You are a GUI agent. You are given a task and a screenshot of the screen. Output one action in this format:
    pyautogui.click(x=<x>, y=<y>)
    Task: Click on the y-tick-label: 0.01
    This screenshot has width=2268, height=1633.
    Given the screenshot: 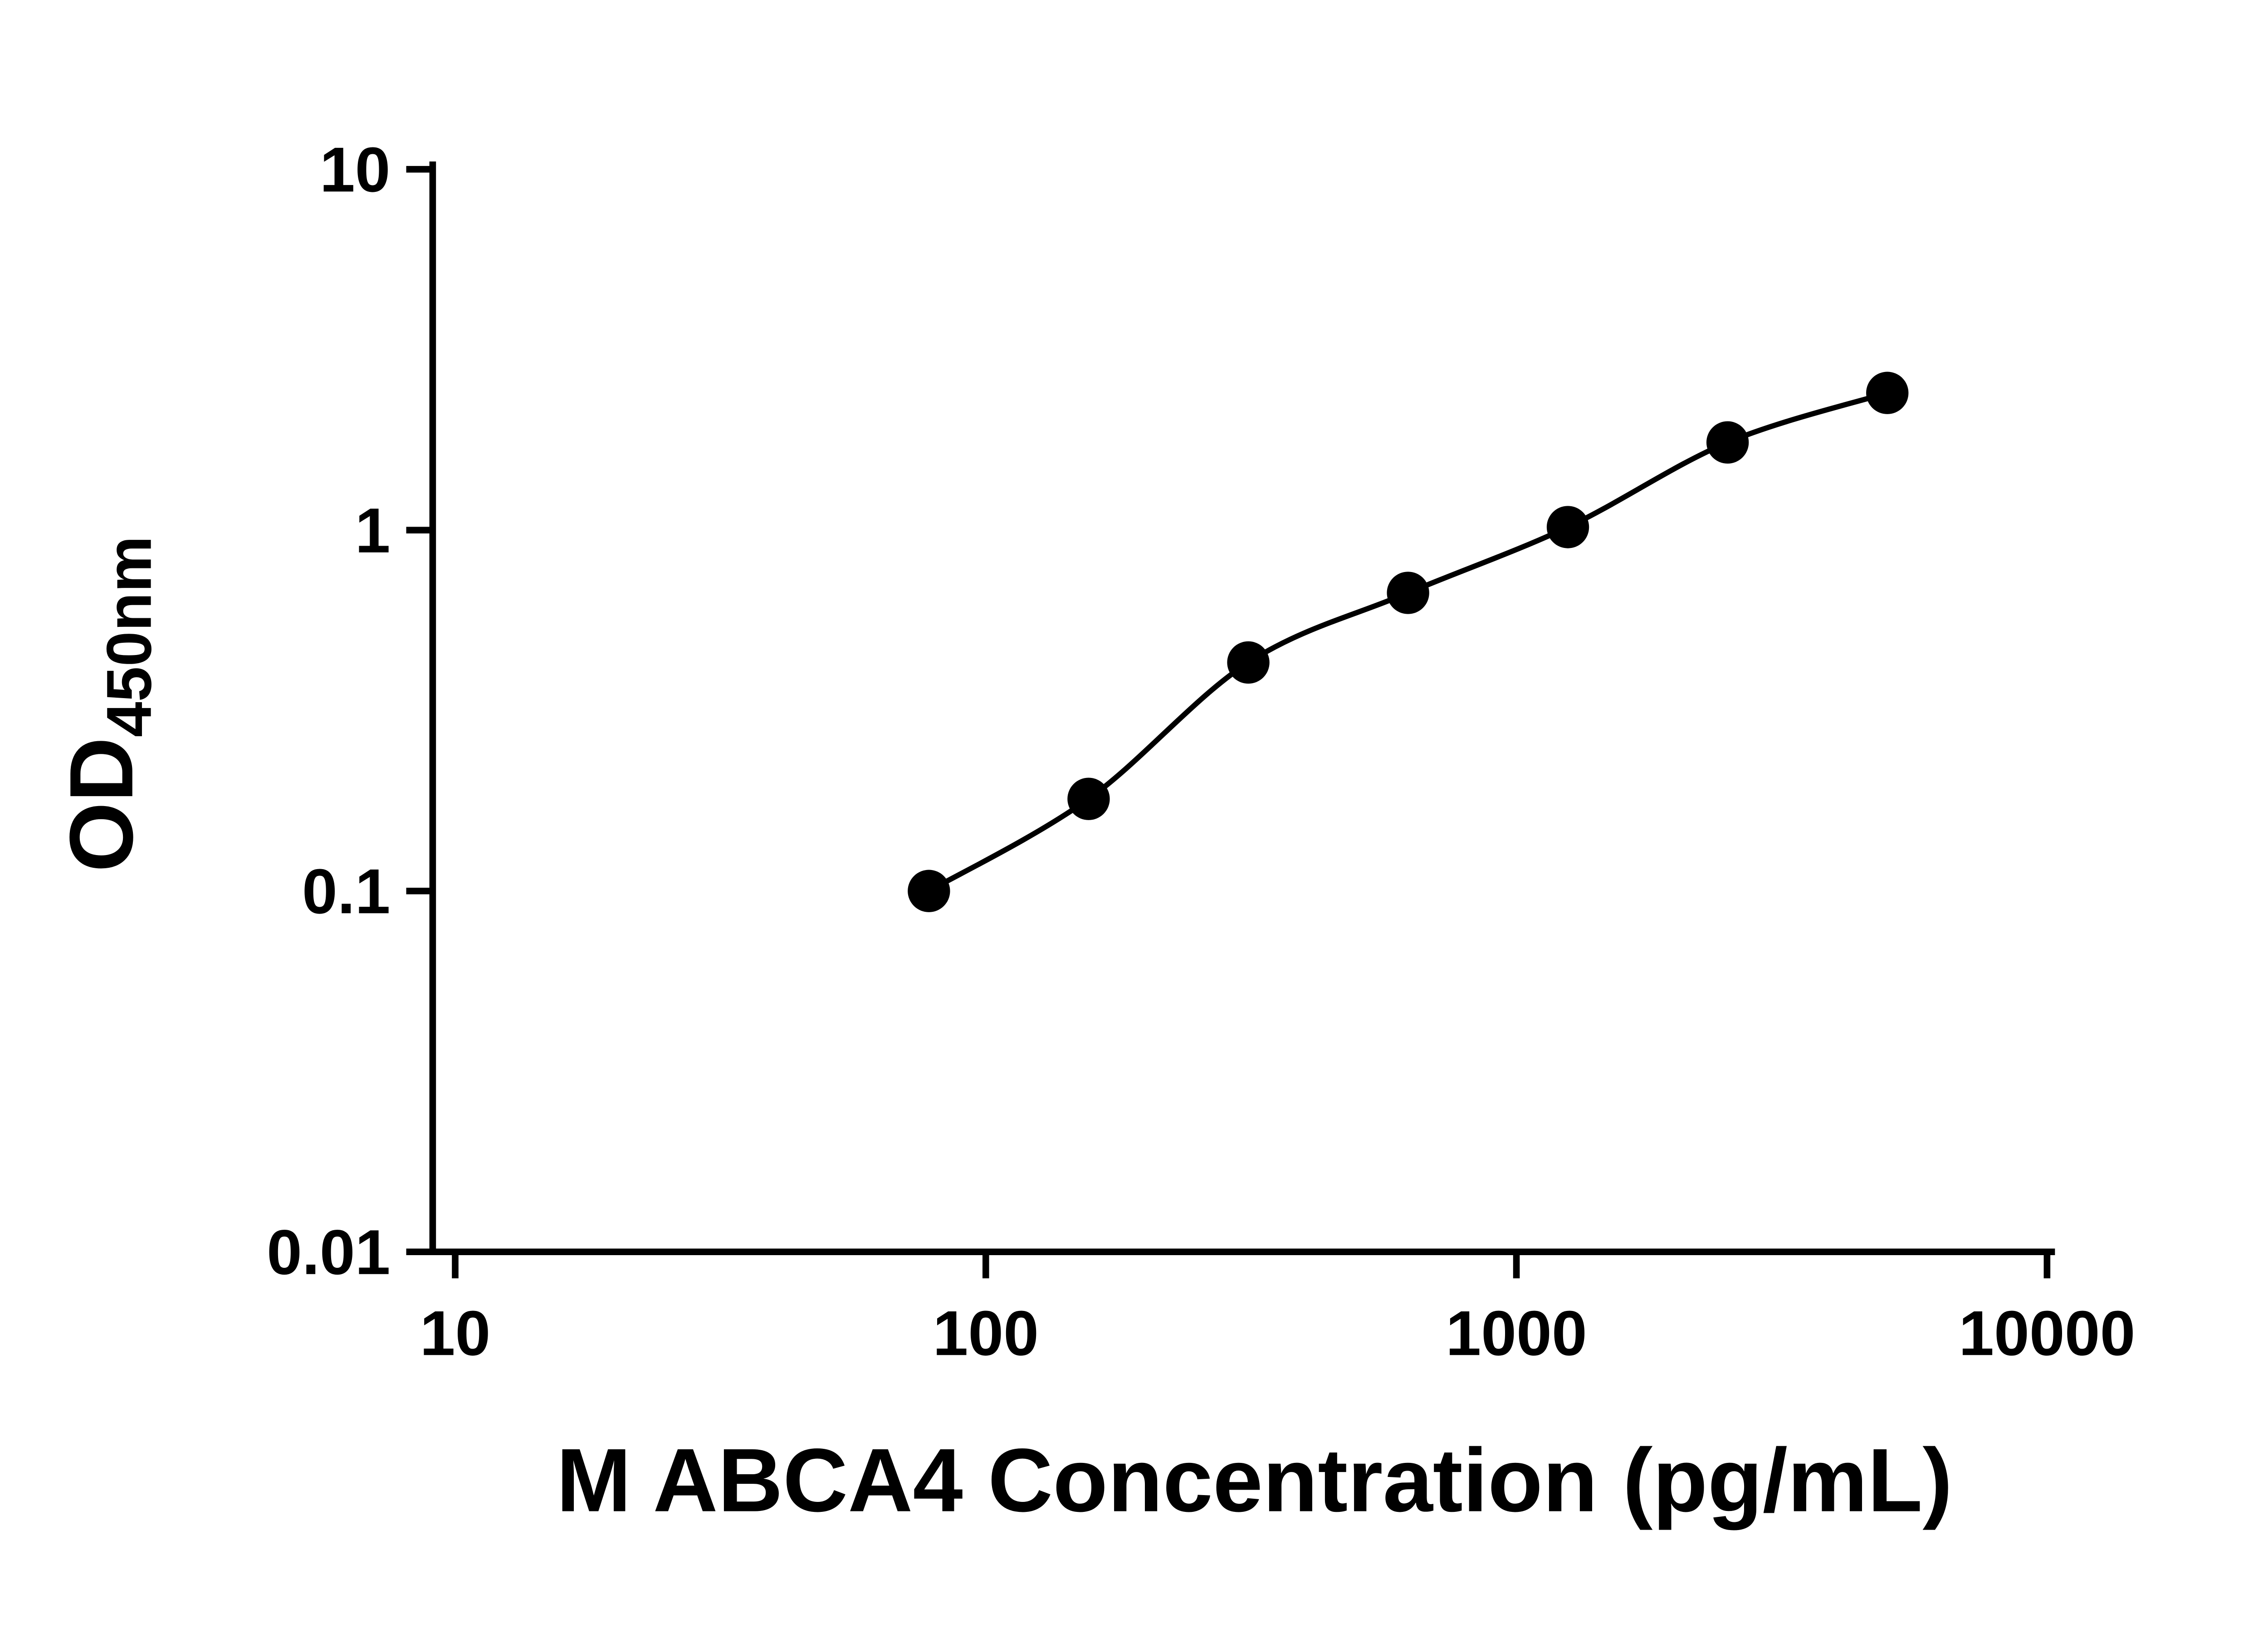 What is the action you would take?
    pyautogui.click(x=329, y=1252)
    